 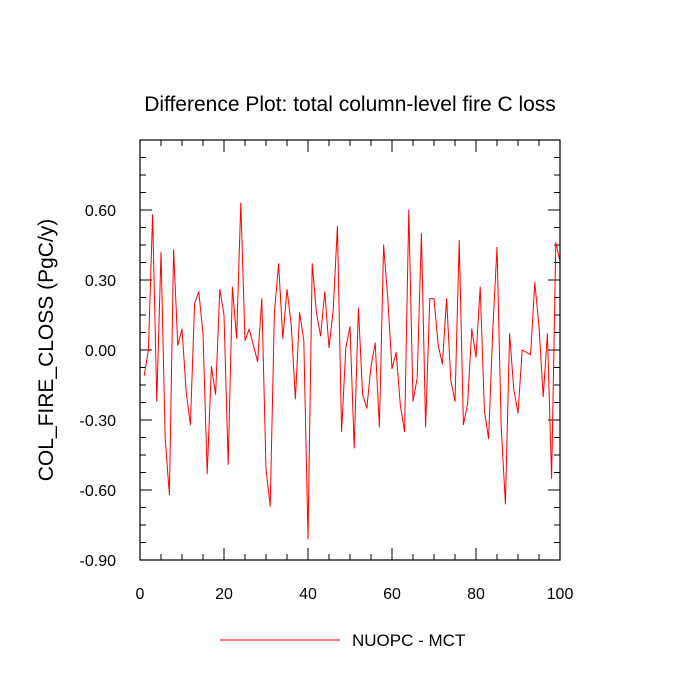 What do you see at coordinates (342, 640) in the screenshot?
I see `legend: NUOPC - MCT` at bounding box center [342, 640].